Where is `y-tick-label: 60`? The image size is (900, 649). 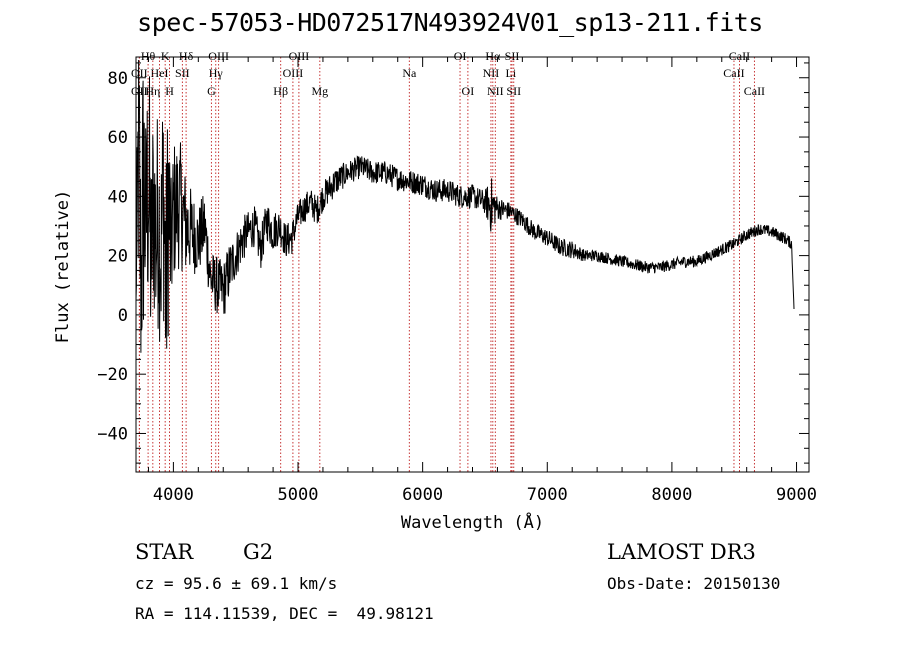 y-tick-label: 60 is located at coordinates (118, 138).